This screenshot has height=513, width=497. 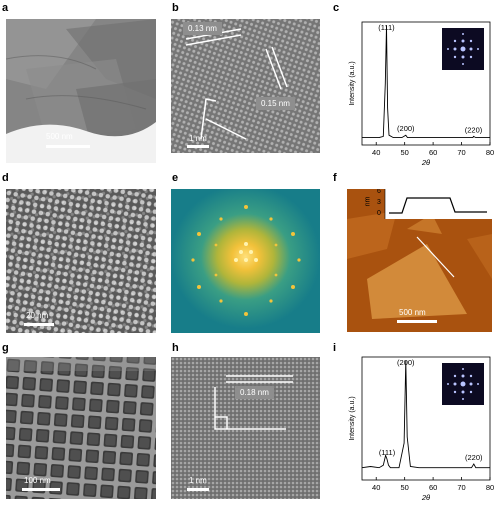 I want to click on panel-letter-b: b, so click(x=175, y=8).